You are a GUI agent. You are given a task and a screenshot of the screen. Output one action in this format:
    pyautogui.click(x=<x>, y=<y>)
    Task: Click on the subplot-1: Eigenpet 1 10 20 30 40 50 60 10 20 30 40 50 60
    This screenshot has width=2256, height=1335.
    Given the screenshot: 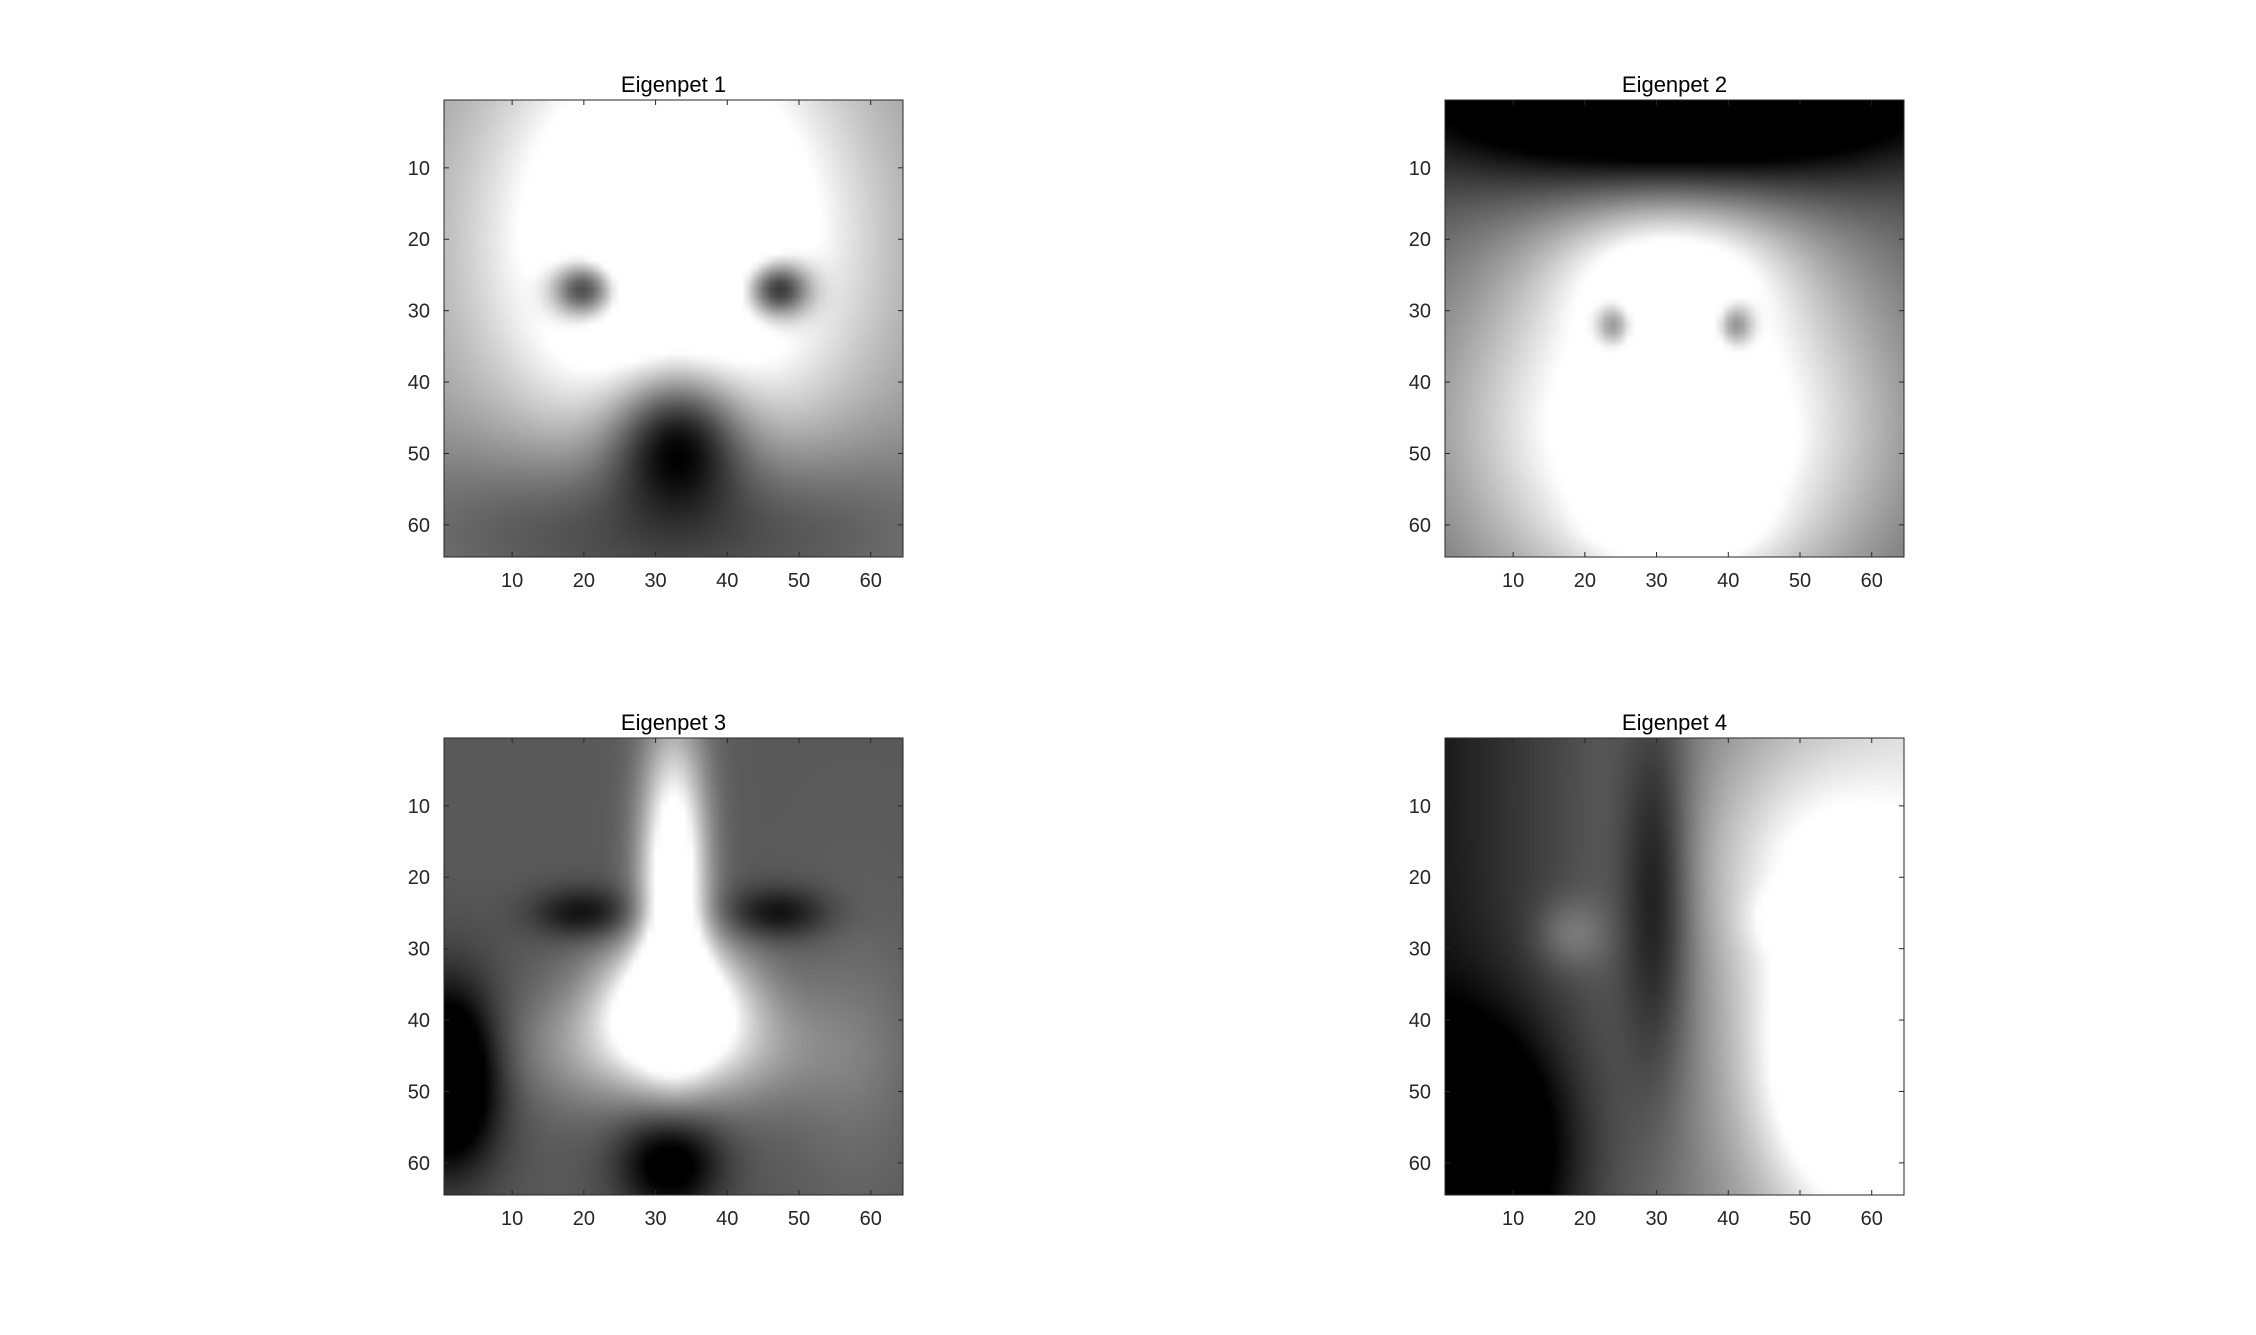 What is the action you would take?
    pyautogui.click(x=655, y=332)
    